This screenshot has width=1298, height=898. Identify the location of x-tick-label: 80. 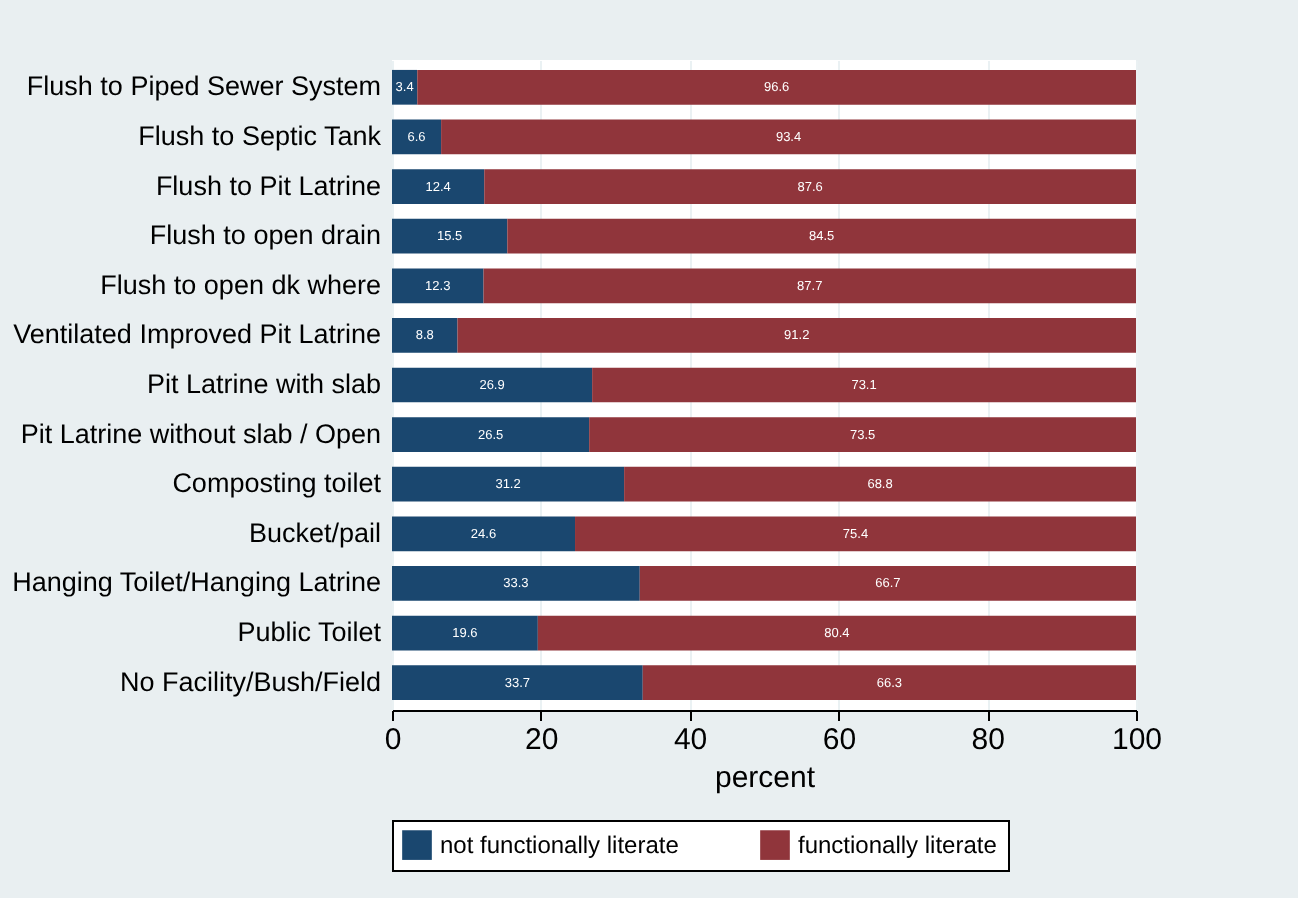
(988, 740).